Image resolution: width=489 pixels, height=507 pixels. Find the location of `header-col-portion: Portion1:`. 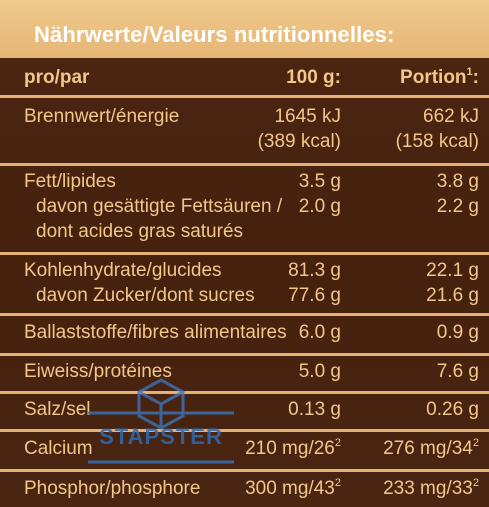

header-col-portion: Portion1: is located at coordinates (439, 77).